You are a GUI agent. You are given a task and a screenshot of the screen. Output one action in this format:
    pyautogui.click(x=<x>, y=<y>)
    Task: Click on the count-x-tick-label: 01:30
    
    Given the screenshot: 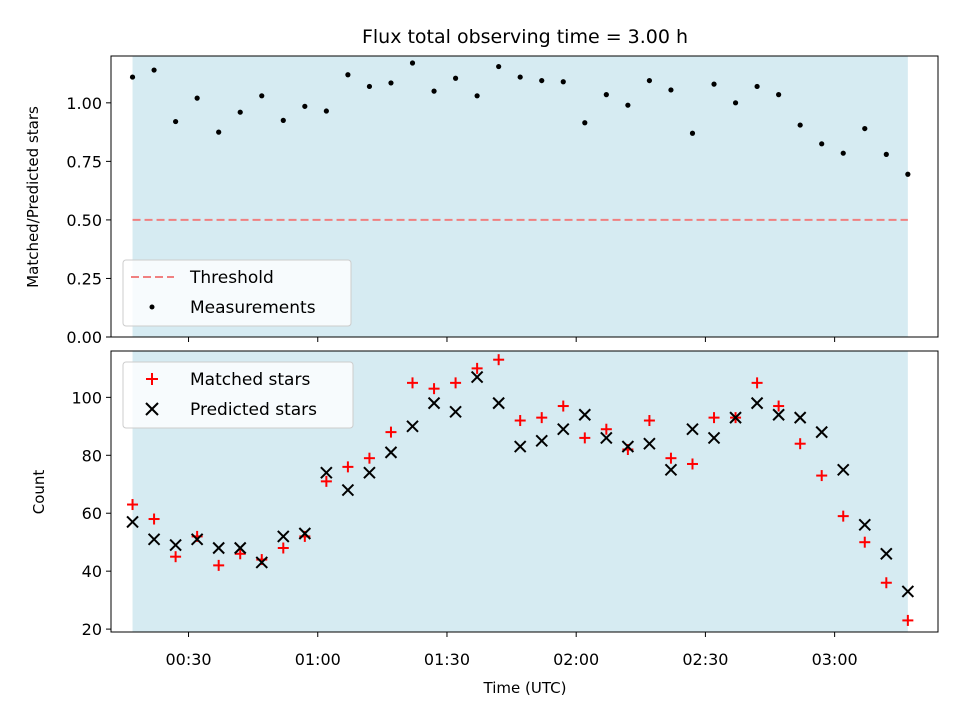 What is the action you would take?
    pyautogui.click(x=447, y=659)
    